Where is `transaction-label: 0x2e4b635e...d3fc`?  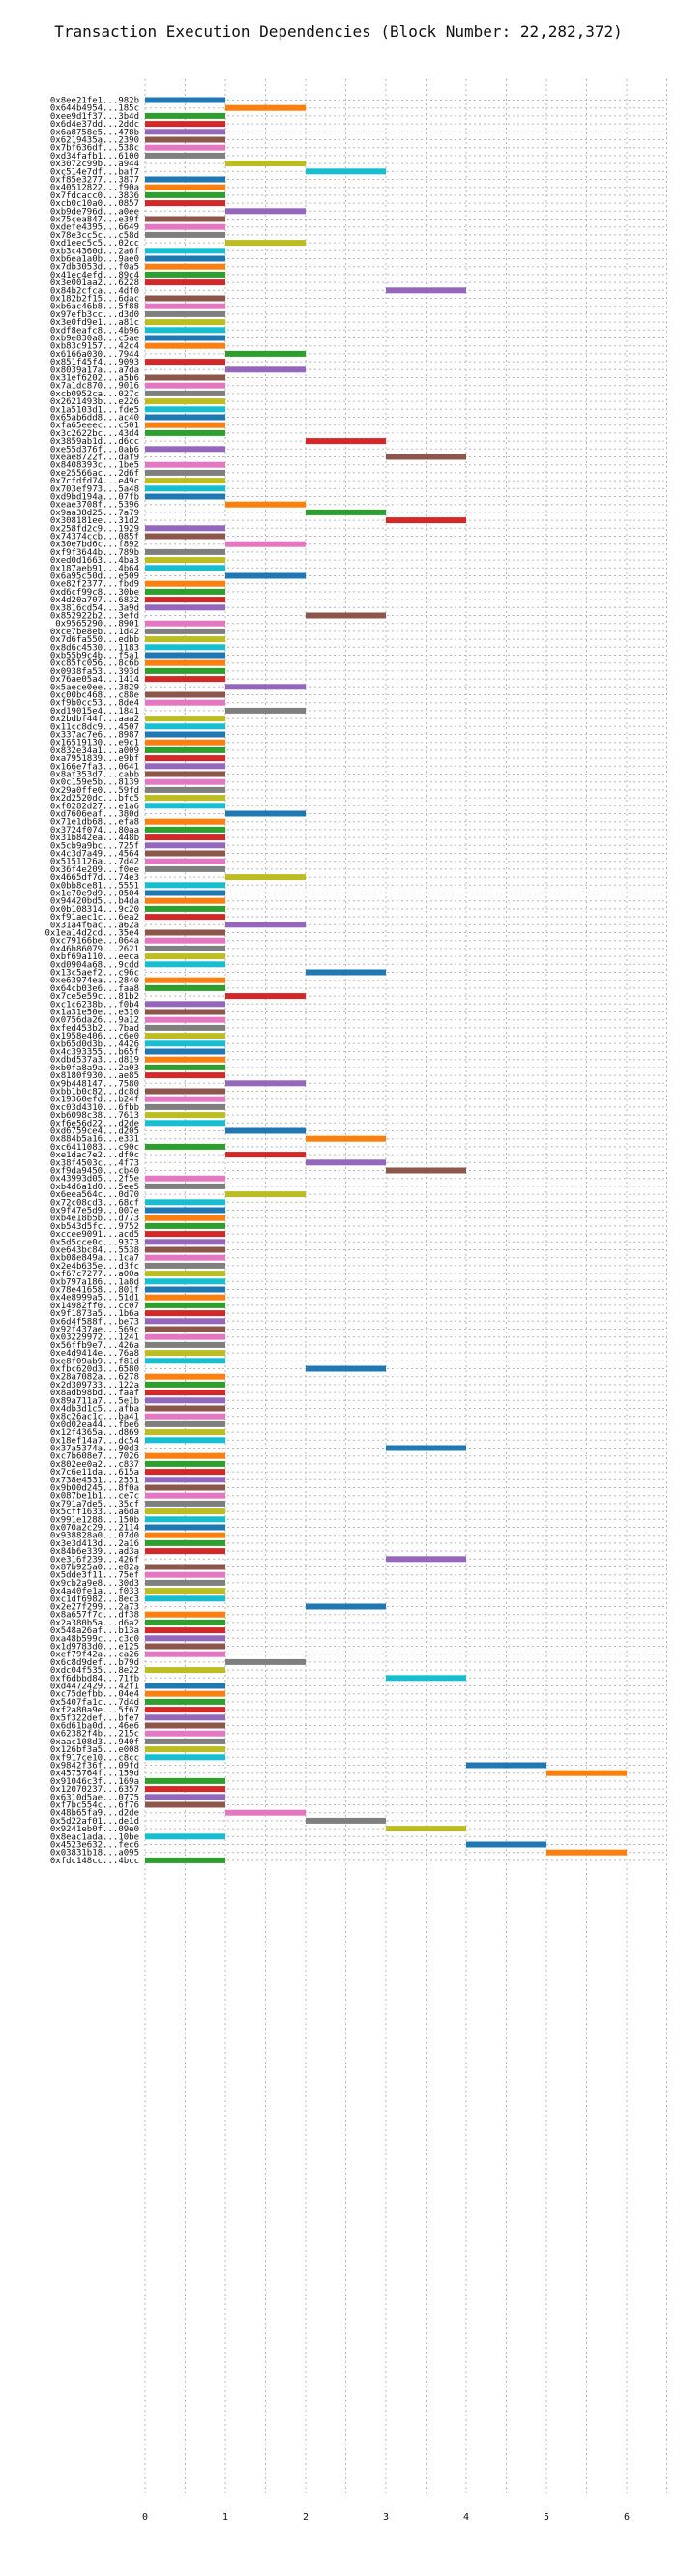 transaction-label: 0x2e4b635e...d3fc is located at coordinates (94, 1267).